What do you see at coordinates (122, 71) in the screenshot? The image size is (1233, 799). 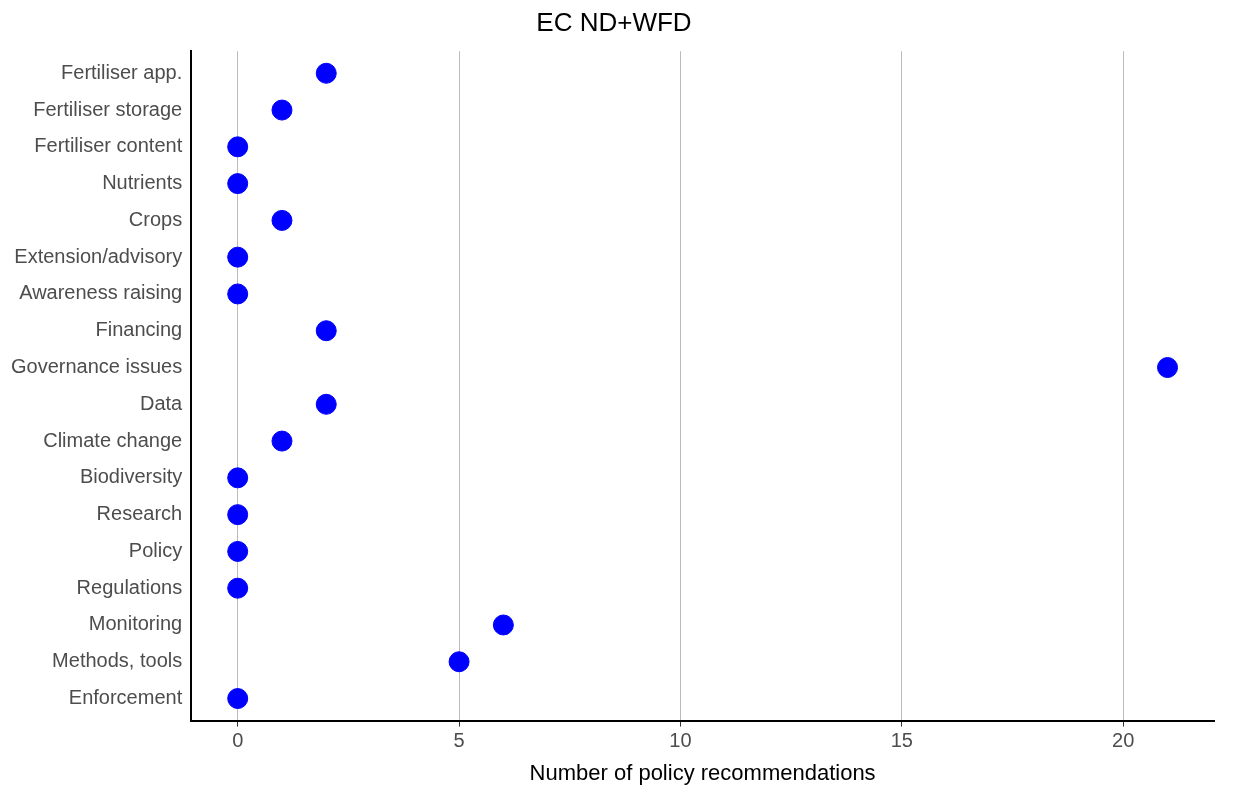 I see `y-tick-label: Fertiliser app.` at bounding box center [122, 71].